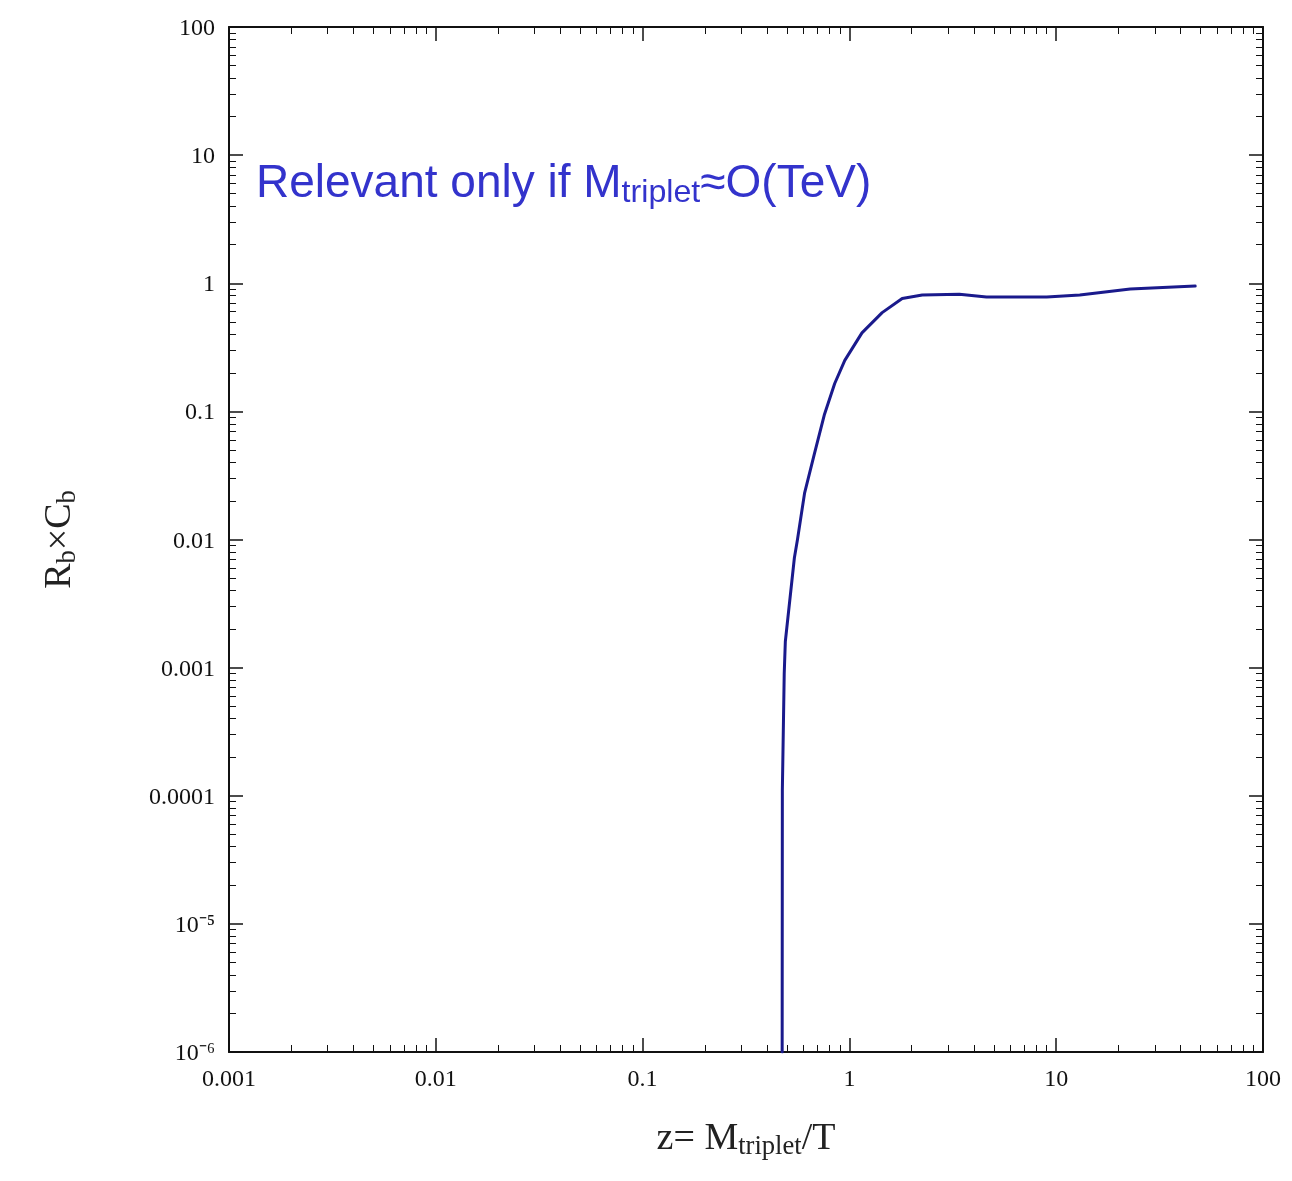 The height and width of the screenshot is (1181, 1292). What do you see at coordinates (849, 1078) in the screenshot?
I see `x-tick-label: 1` at bounding box center [849, 1078].